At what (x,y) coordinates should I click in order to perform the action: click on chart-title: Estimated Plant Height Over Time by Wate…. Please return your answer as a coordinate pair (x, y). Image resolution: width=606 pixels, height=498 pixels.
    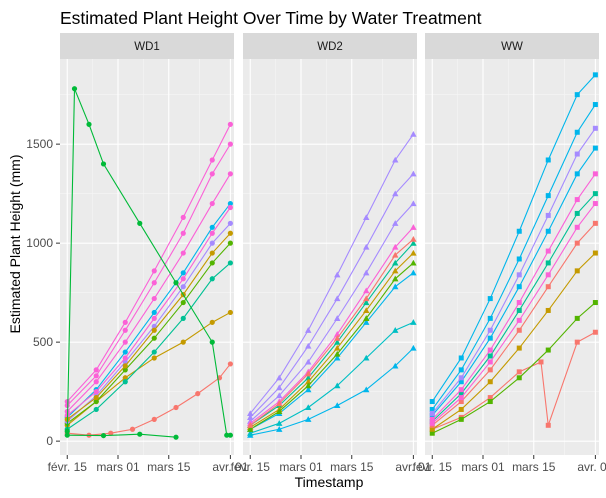
    Looking at the image, I should click on (271, 18).